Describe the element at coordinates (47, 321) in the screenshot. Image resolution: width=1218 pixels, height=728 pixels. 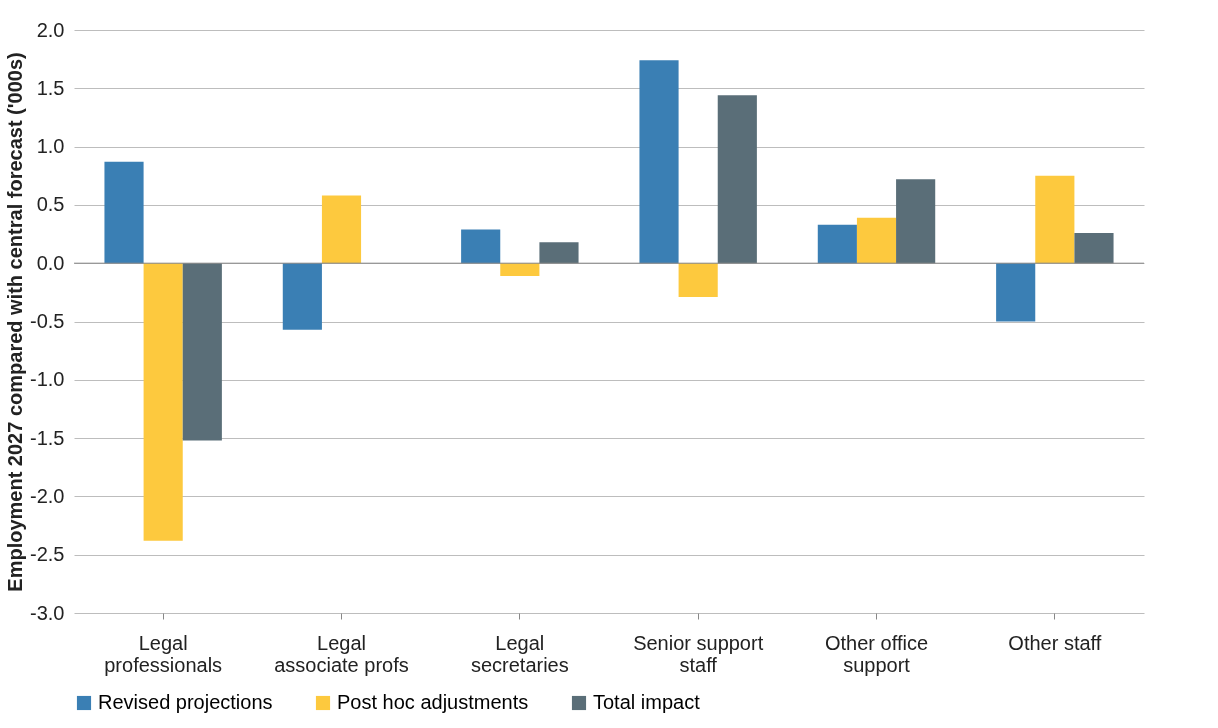
I see `y-tick-label: -0.5` at that location.